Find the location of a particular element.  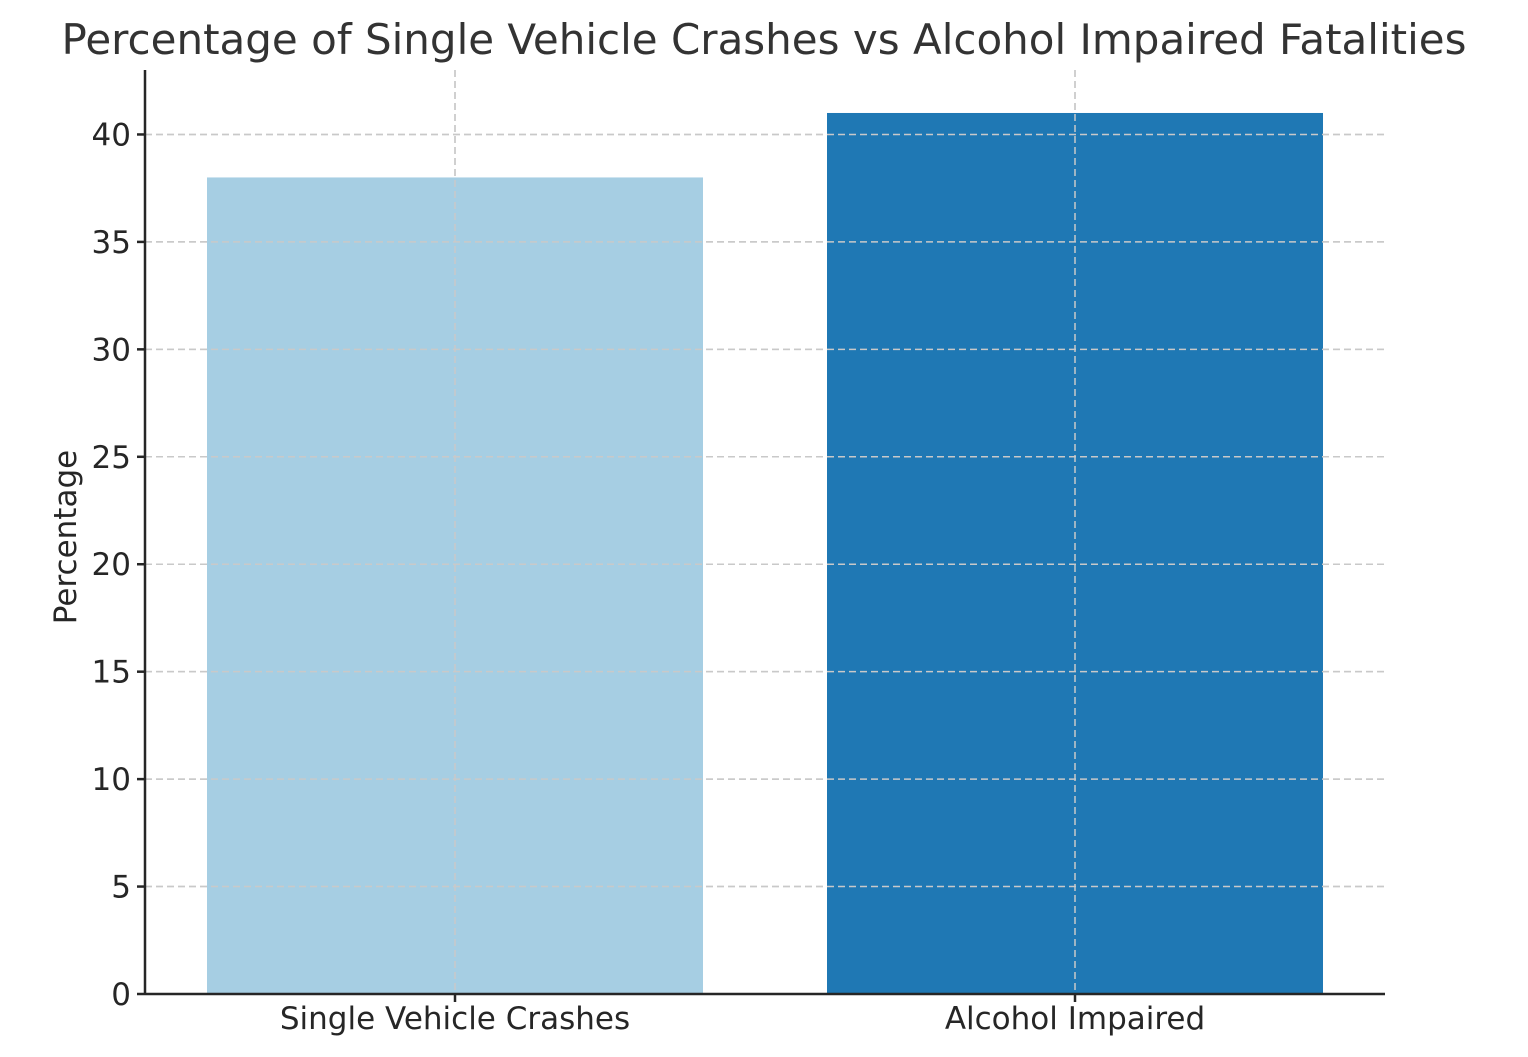

y-tick-label: 40 is located at coordinates (111, 135).